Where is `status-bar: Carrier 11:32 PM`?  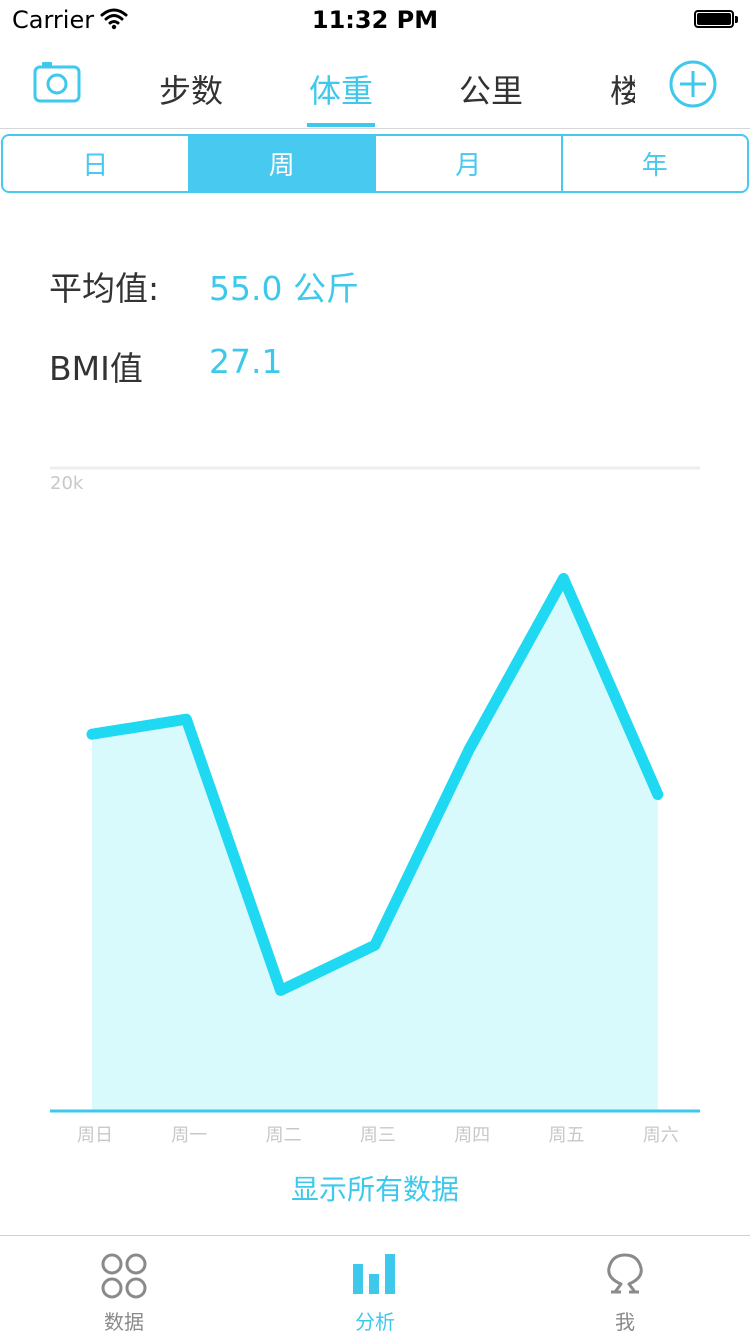 status-bar: Carrier 11:32 PM is located at coordinates (375, 20).